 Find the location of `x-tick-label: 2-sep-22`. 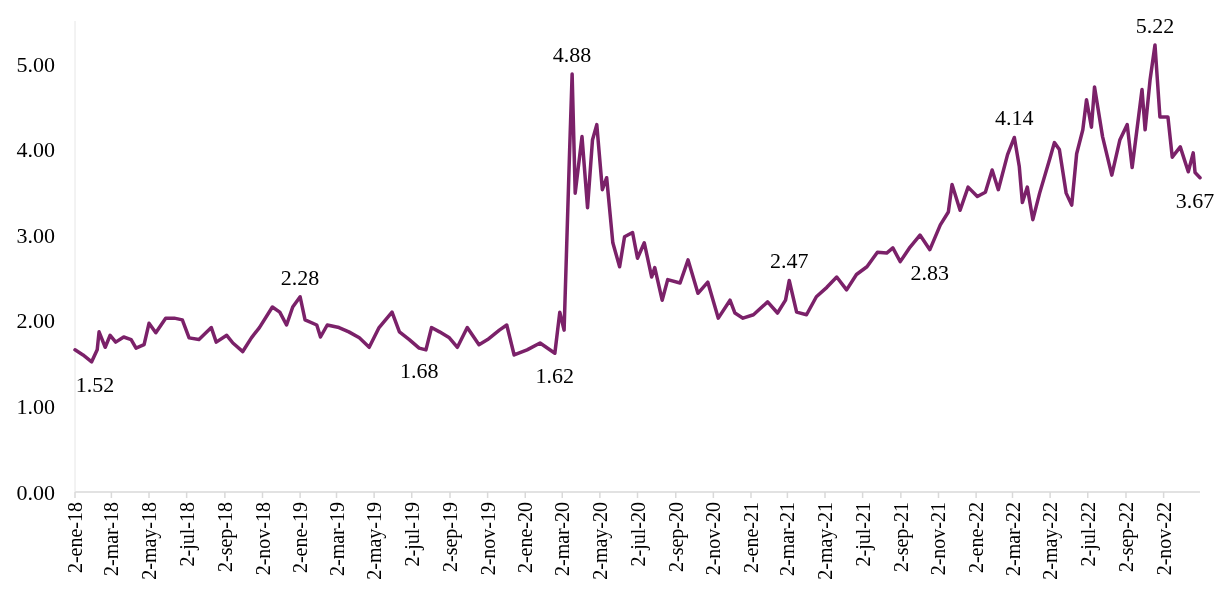

x-tick-label: 2-sep-22 is located at coordinates (1126, 537).